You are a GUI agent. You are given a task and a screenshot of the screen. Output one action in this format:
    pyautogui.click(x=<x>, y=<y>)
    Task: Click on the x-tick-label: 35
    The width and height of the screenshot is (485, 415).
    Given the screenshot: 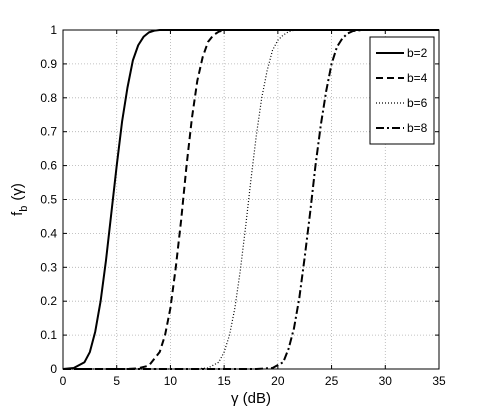 What is the action you would take?
    pyautogui.click(x=439, y=381)
    